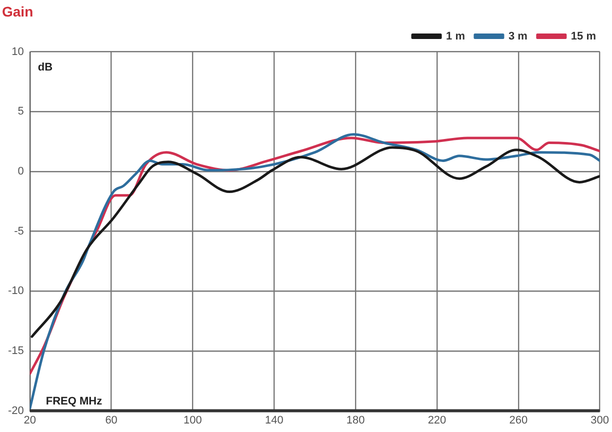  What do you see at coordinates (21, 172) in the screenshot?
I see `y-tick-label: 0` at bounding box center [21, 172].